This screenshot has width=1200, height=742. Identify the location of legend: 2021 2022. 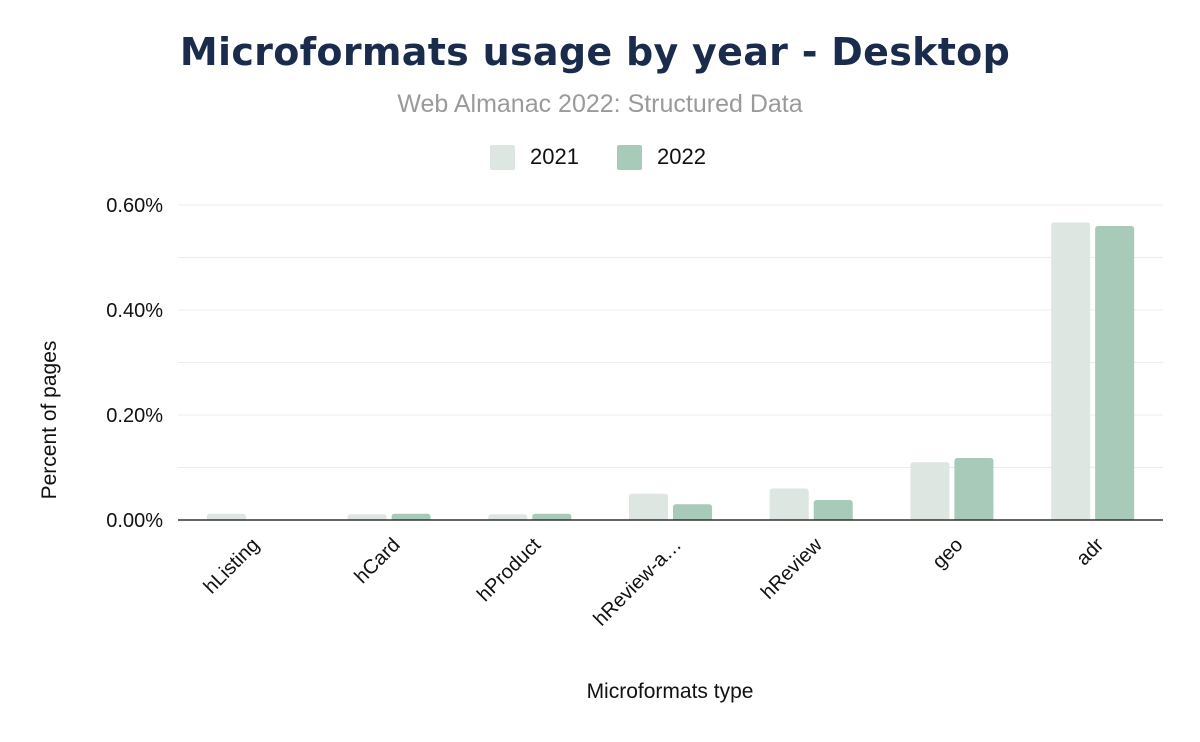
(598, 157).